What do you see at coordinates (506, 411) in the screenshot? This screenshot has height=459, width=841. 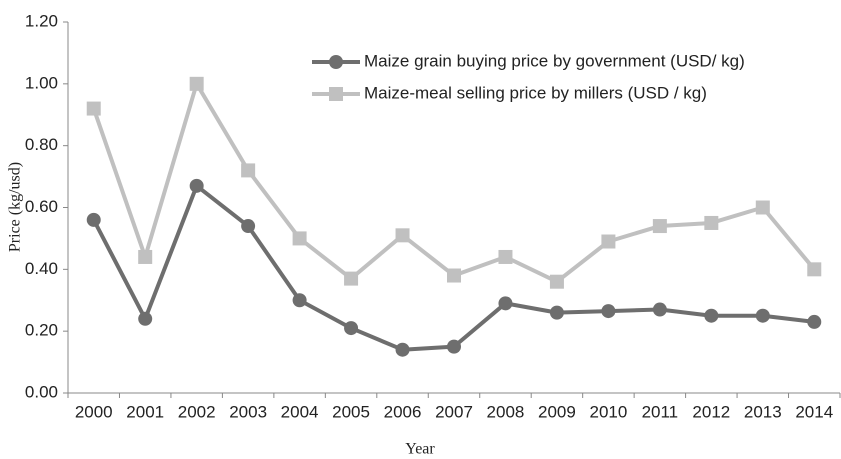 I see `x-tick-label: 2008` at bounding box center [506, 411].